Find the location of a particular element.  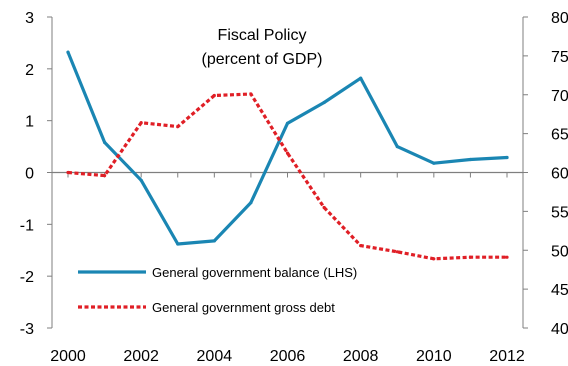

right-tick-label: 70 is located at coordinates (559, 96).